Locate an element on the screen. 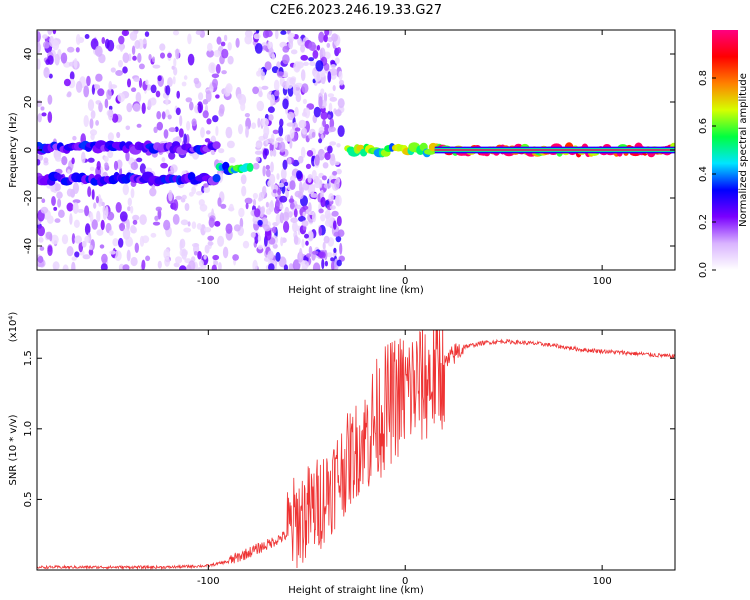 The image size is (750, 600). spectrogram-band-blob is located at coordinates (191, 176).